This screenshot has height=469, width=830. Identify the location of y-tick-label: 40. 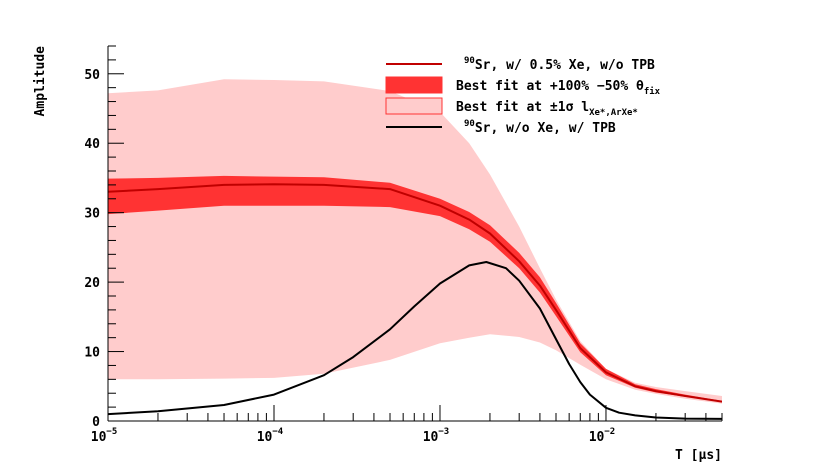
(92, 144).